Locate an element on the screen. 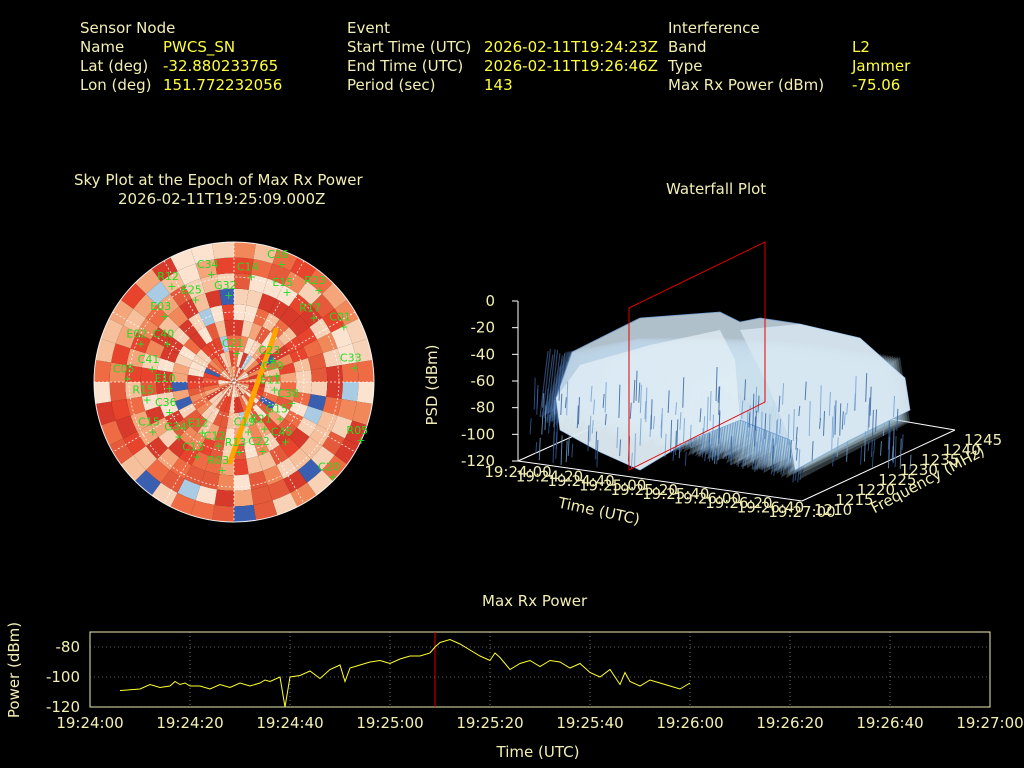 The image size is (1024, 768). satellite-label: R05 is located at coordinates (357, 430).